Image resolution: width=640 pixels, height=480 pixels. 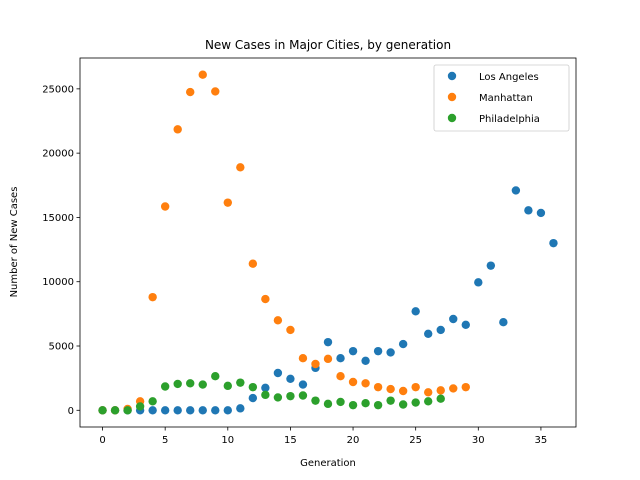 I want to click on y-axis: 0 5000 10000 15000 20000 25000, so click(x=61, y=250).